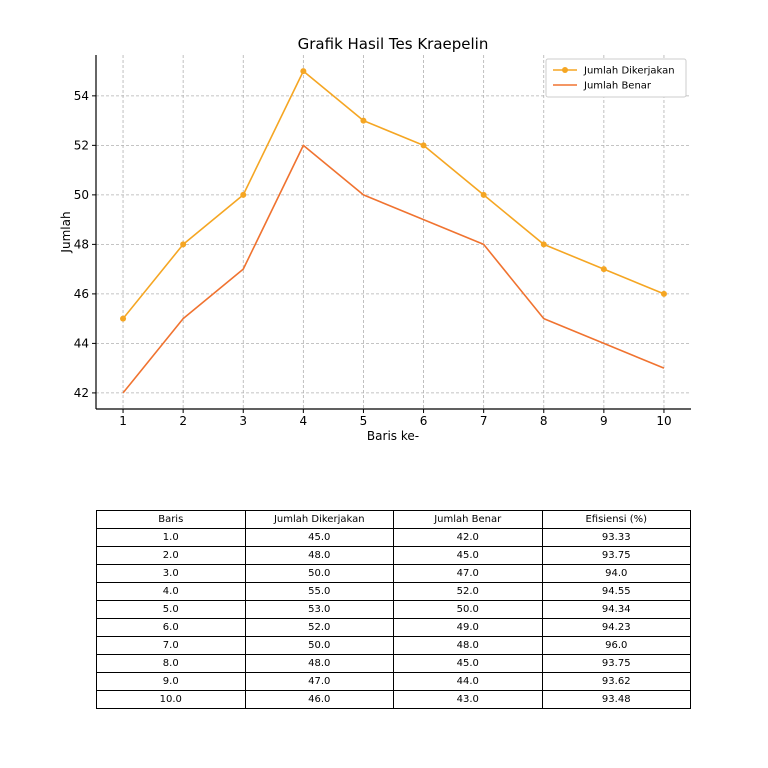  I want to click on chart-title: Grafik Hasil Tes Kraepelin, so click(393, 44).